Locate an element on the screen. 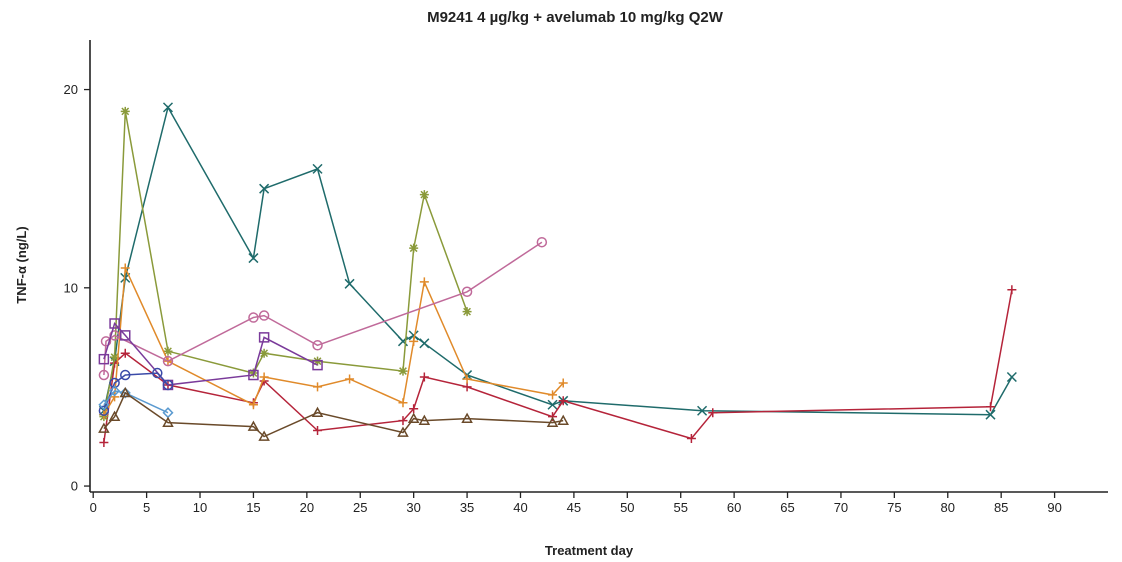  x-tick-label: 75 is located at coordinates (894, 507).